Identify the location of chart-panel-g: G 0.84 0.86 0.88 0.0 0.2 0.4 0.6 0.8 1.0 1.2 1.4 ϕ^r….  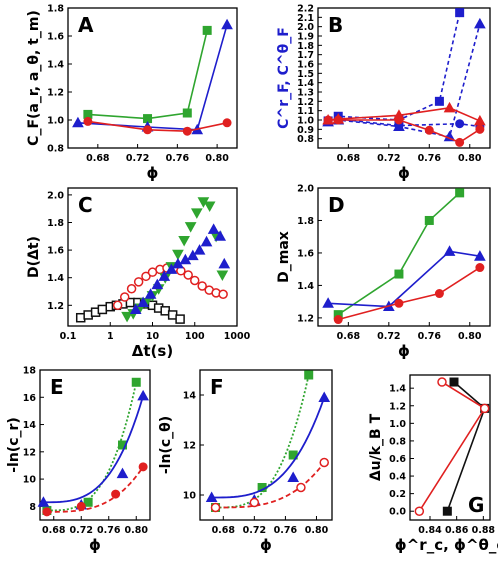
(433, 464).